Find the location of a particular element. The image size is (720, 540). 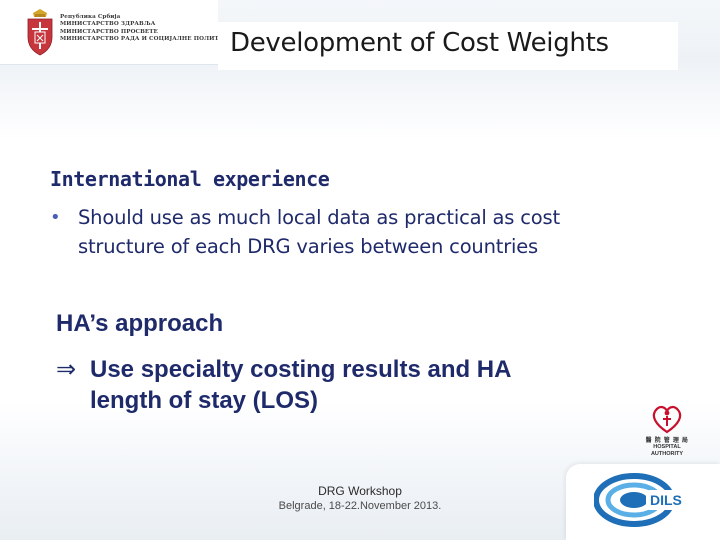

ha-line-2: AUTHORITY is located at coordinates (667, 453).